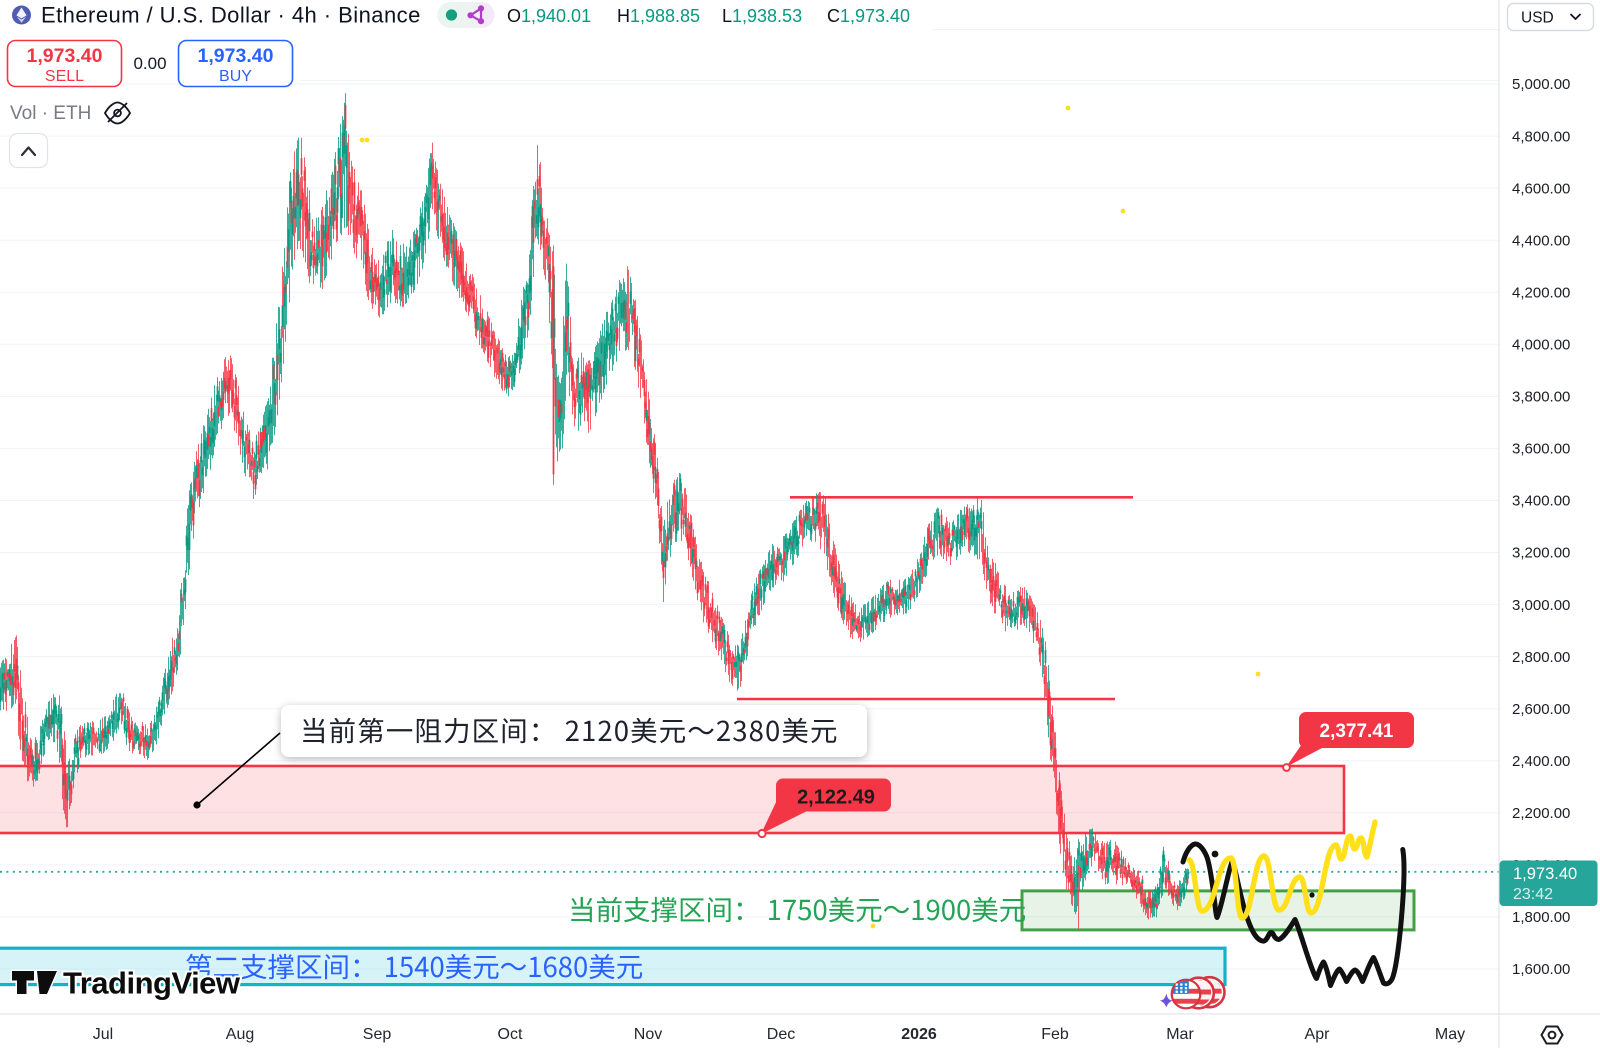  What do you see at coordinates (1541, 449) in the screenshot?
I see `svg-text: 3,600.00` at bounding box center [1541, 449].